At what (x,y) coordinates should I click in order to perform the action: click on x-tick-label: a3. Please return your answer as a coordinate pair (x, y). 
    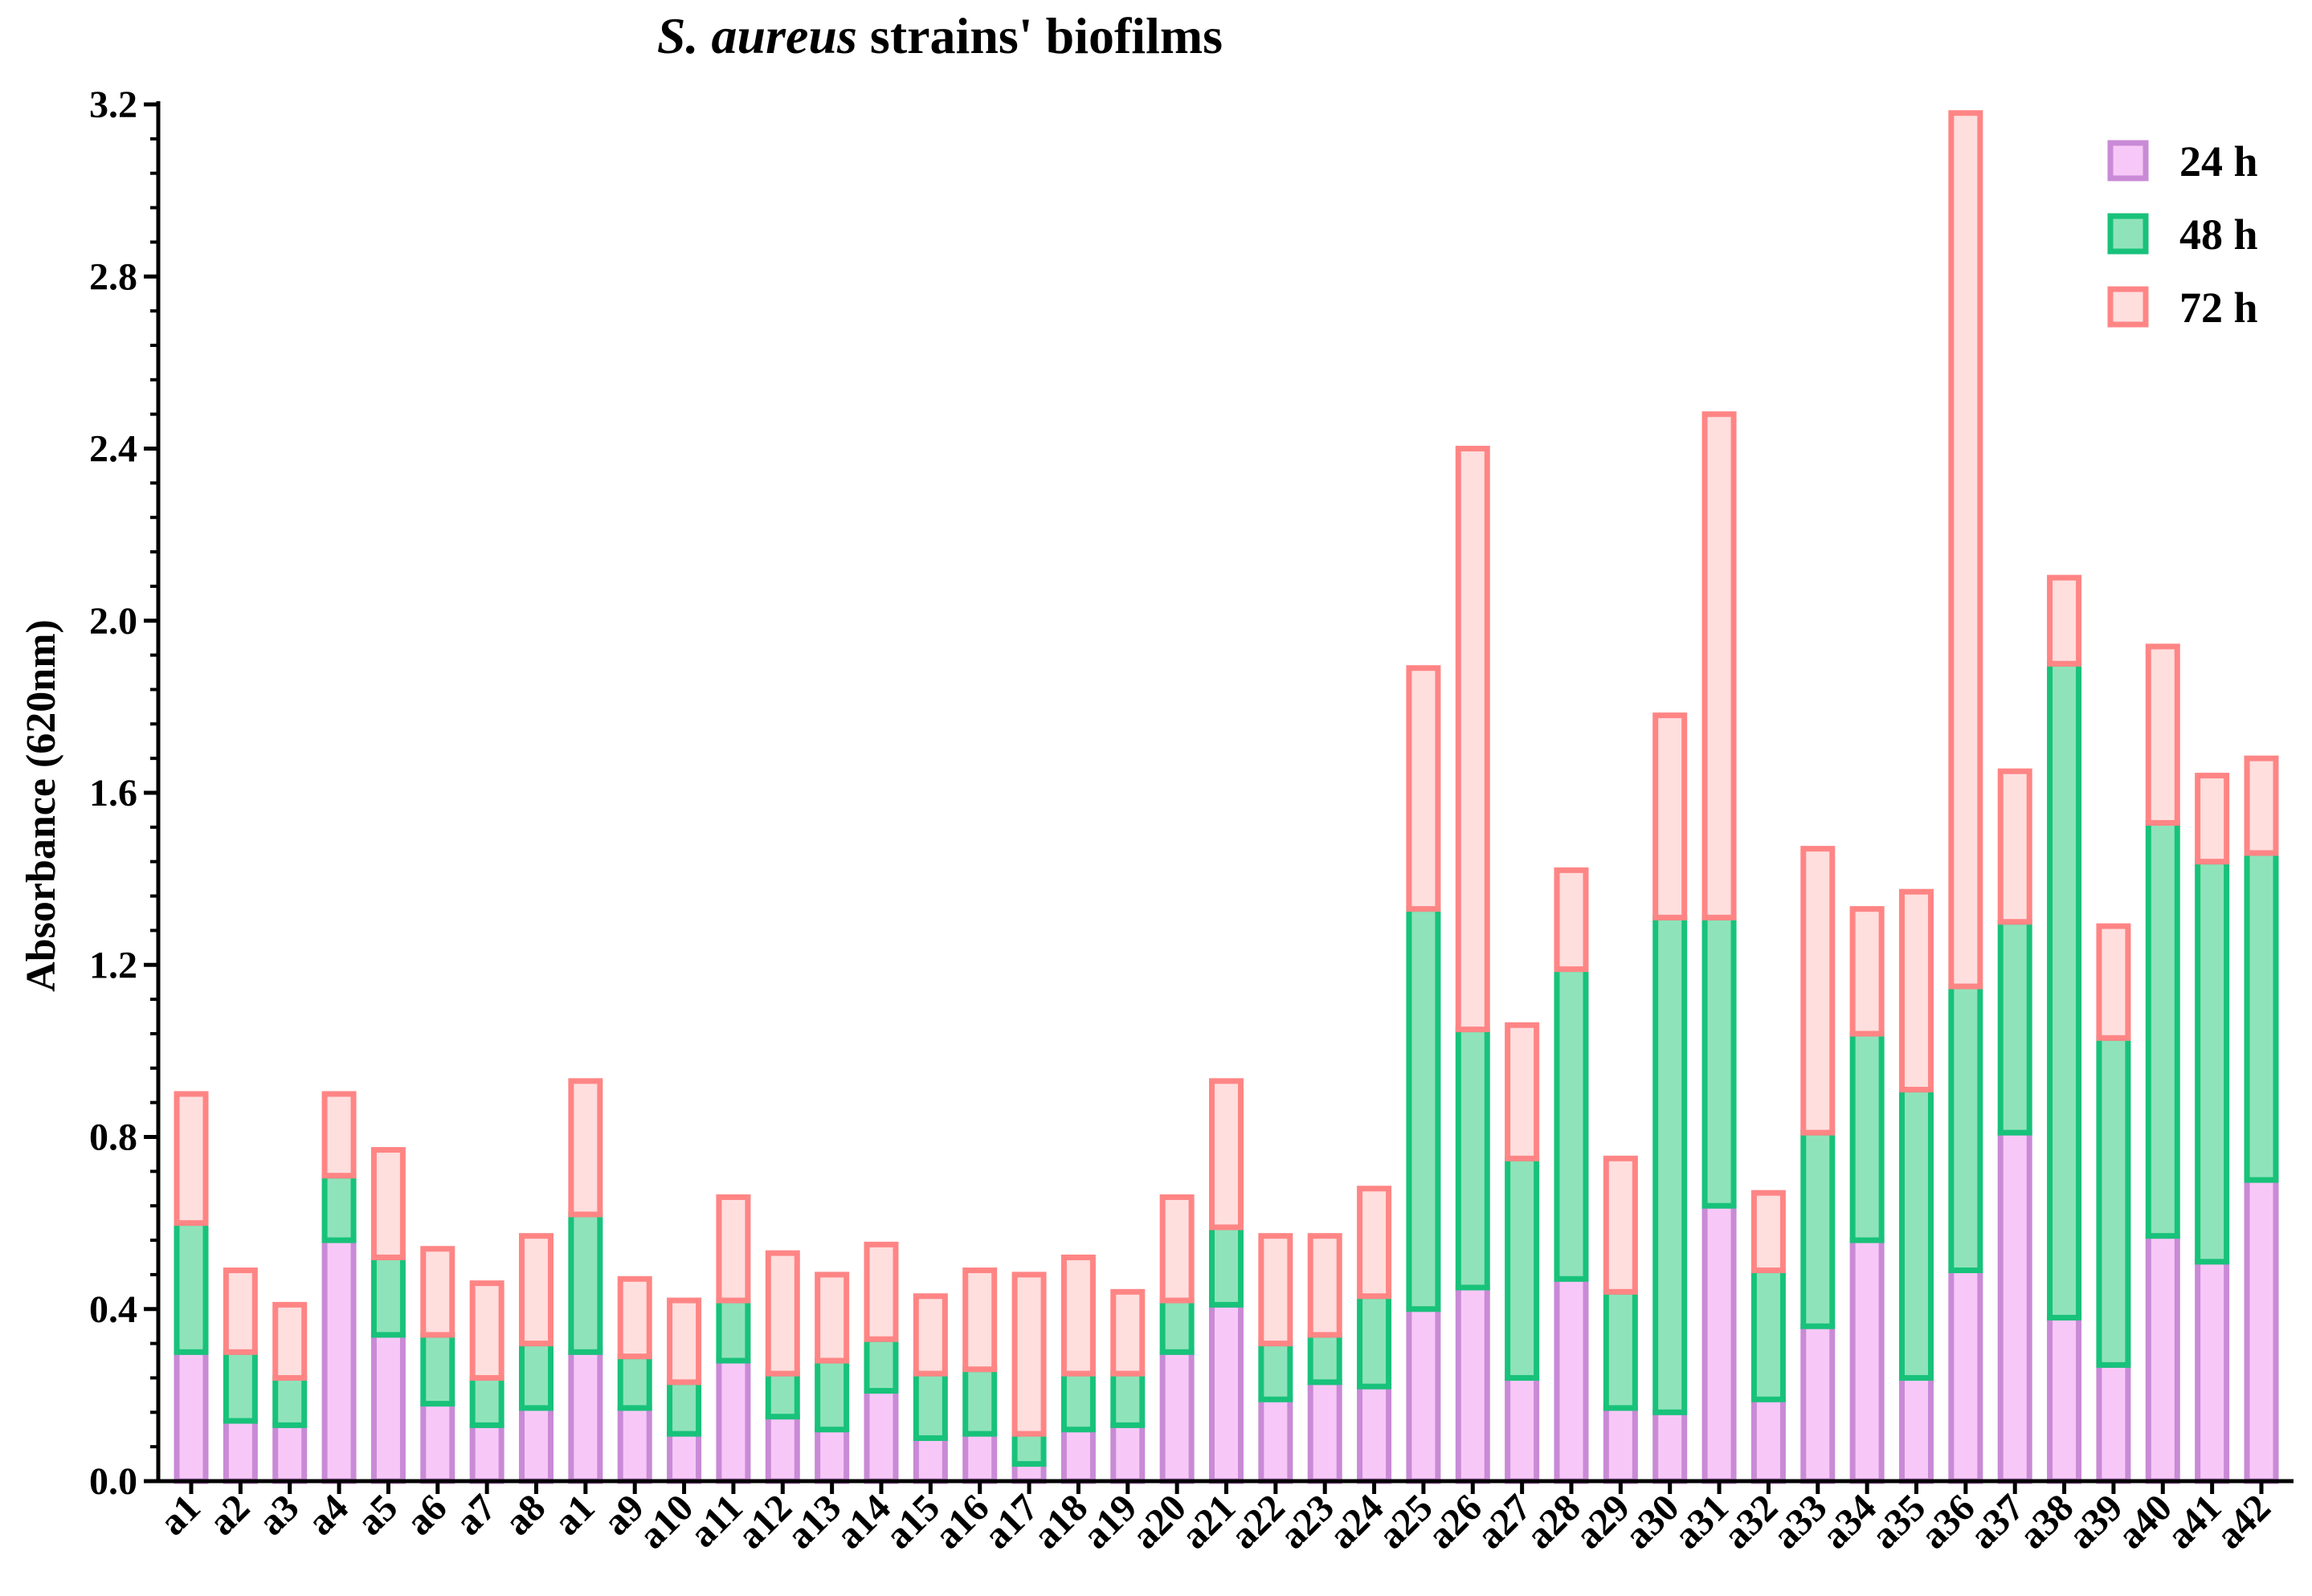
    Looking at the image, I should click on (278, 1514).